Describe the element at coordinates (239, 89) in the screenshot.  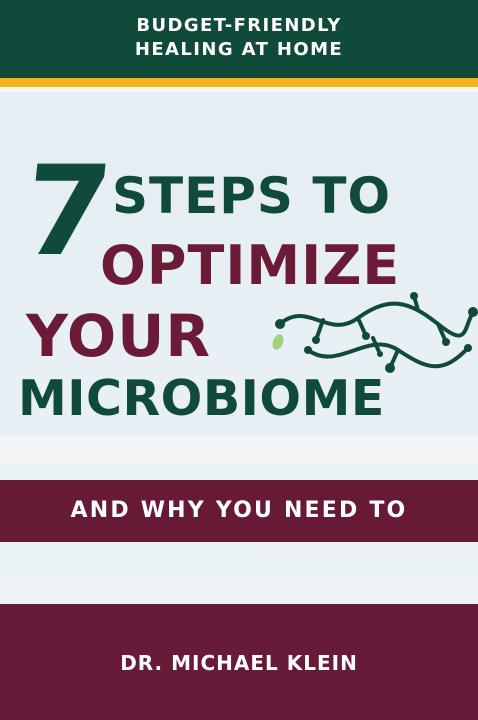
I see `white-divider` at that location.